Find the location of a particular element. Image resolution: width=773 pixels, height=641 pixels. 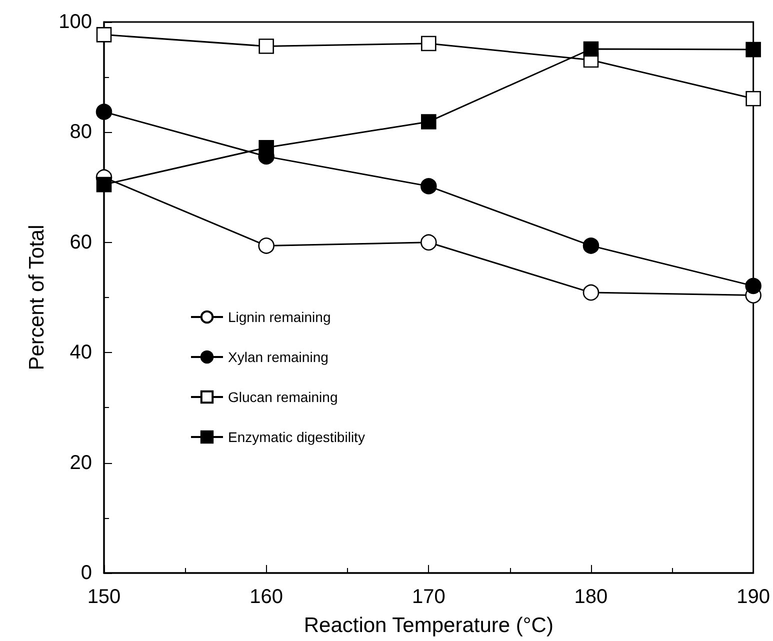

y-tick-label: 80 is located at coordinates (81, 132).